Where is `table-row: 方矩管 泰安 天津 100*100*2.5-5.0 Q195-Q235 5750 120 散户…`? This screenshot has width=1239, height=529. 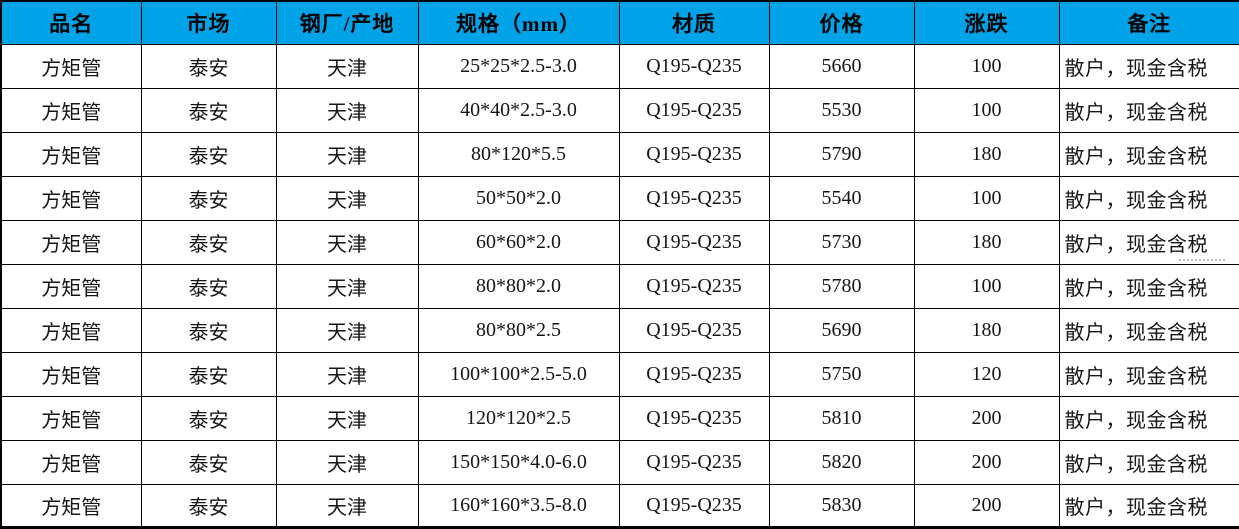 table-row: 方矩管 泰安 天津 100*100*2.5-5.0 Q195-Q235 5750 120 散户… is located at coordinates (619, 374).